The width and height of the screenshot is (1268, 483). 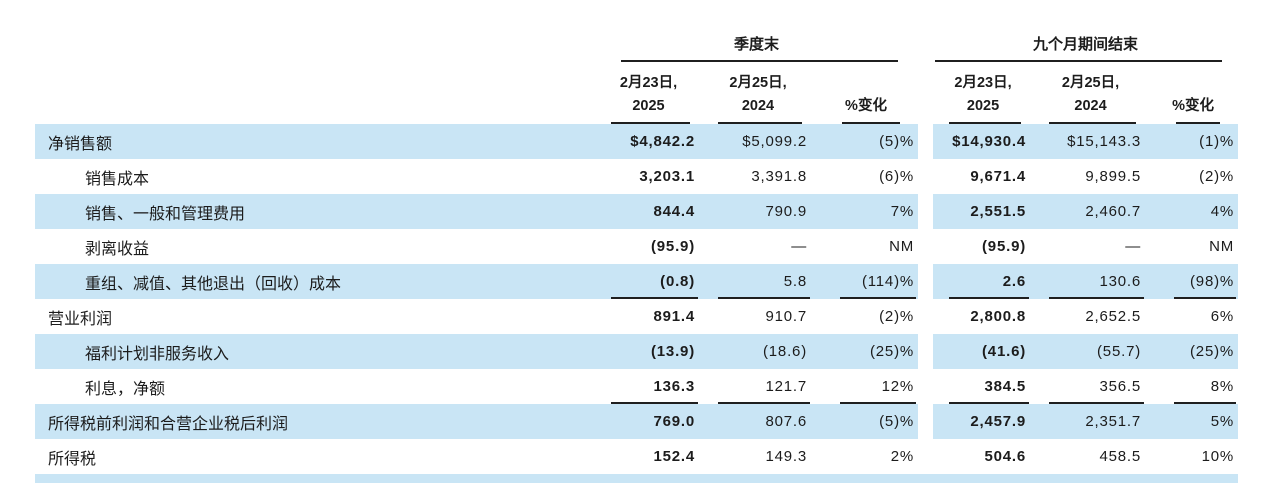 I want to click on cell-nine-months-pct-change: (98)%, so click(x=1193, y=281).